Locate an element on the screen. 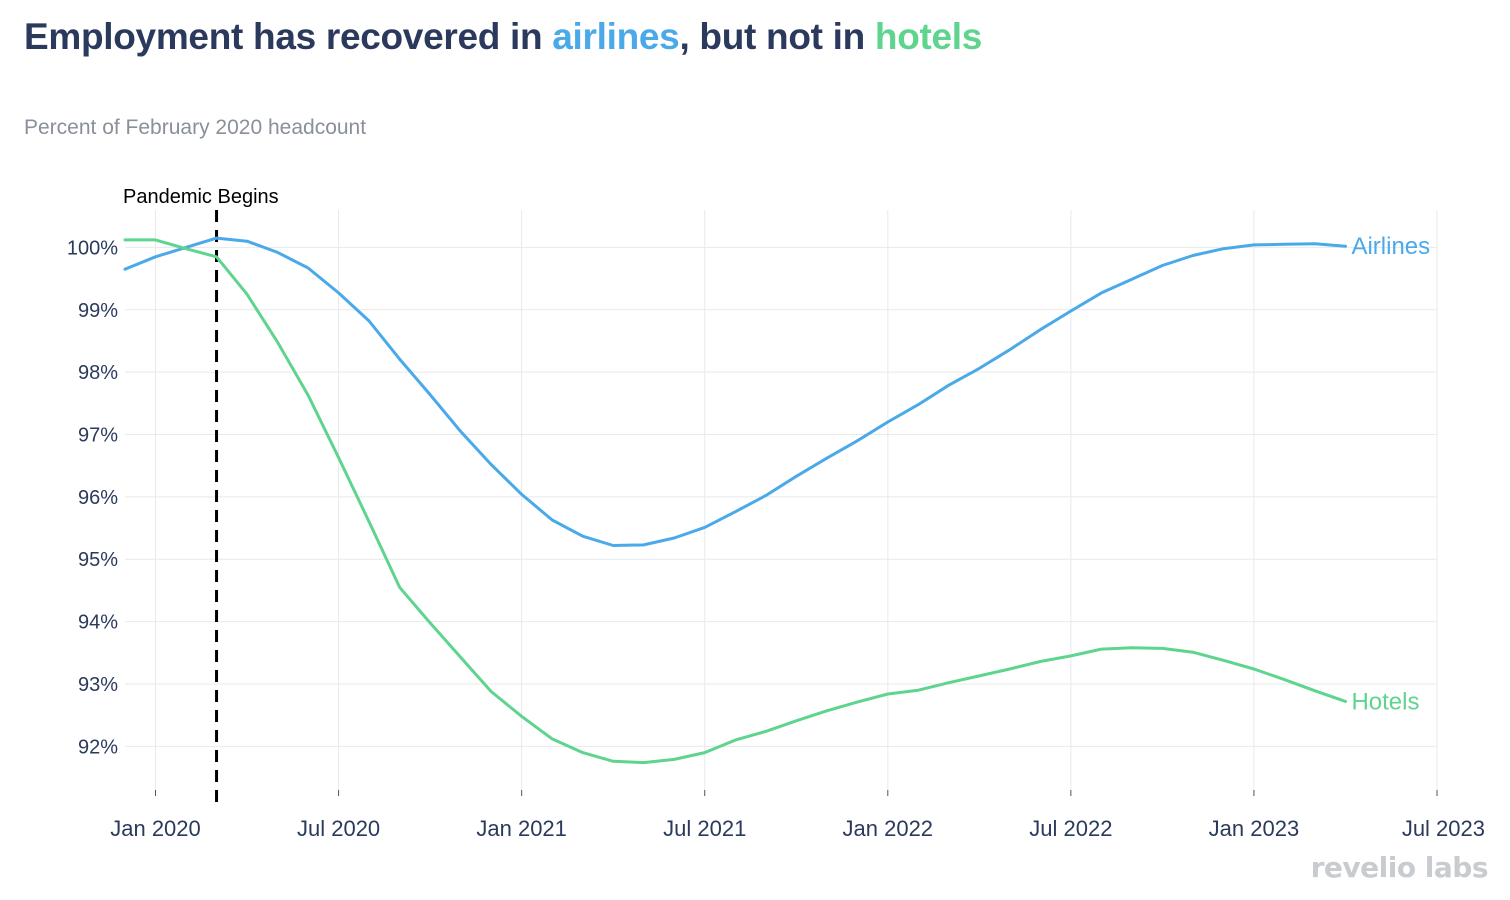 Image resolution: width=1510 pixels, height=900 pixels. title-airlines-word: airlines is located at coordinates (616, 36).